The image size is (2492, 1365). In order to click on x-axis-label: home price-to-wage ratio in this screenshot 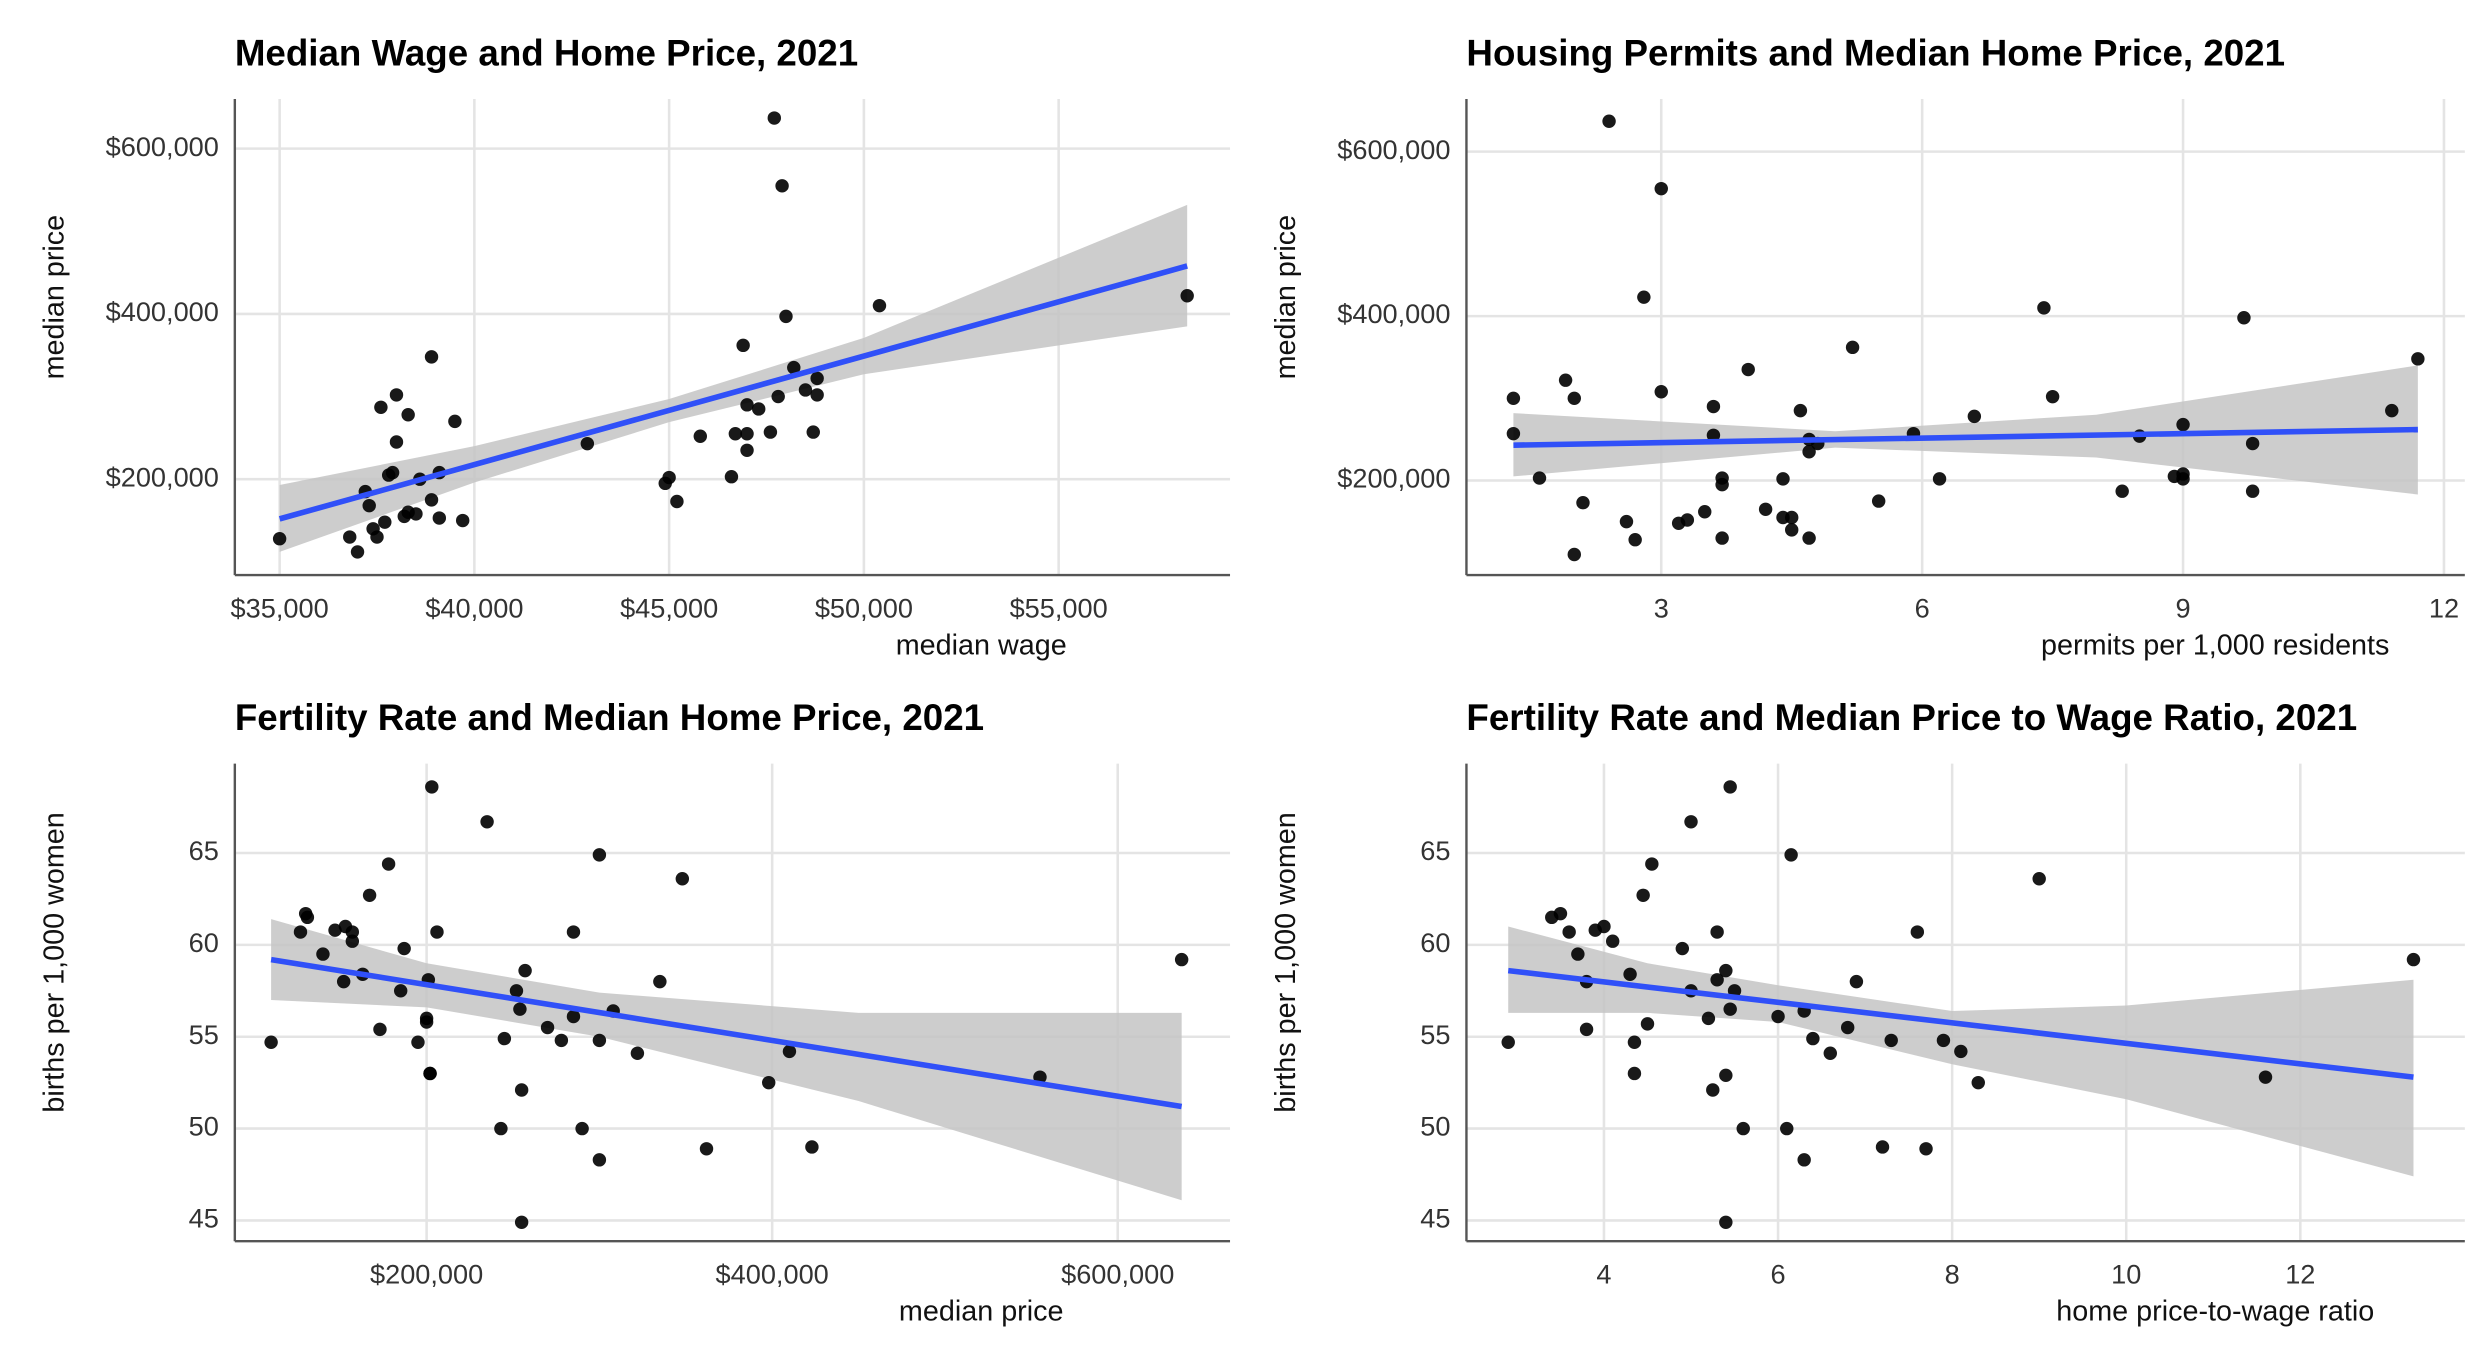, I will do `click(2215, 1312)`.